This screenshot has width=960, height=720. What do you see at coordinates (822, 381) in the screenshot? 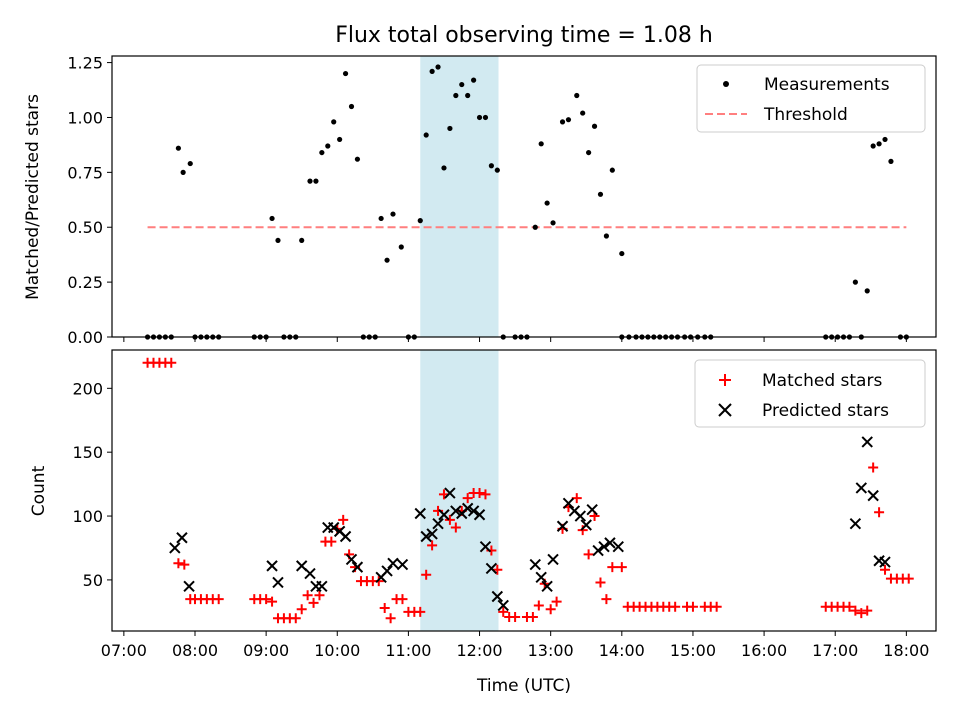
I see `matched-legend-label: Matched stars` at bounding box center [822, 381].